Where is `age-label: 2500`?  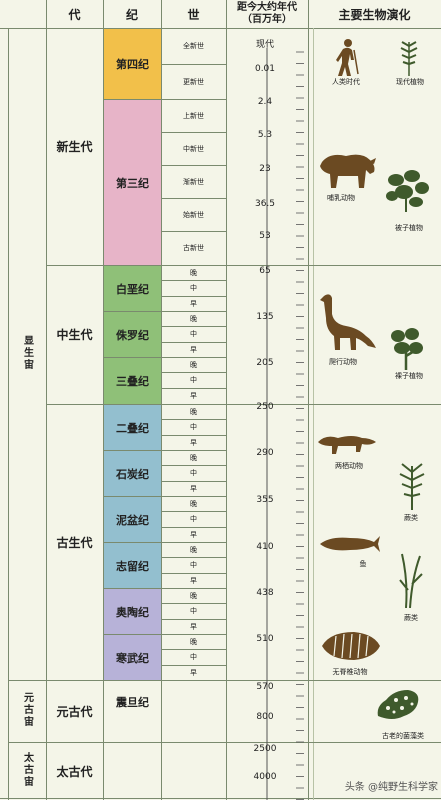
age-label: 2500 is located at coordinates (265, 749).